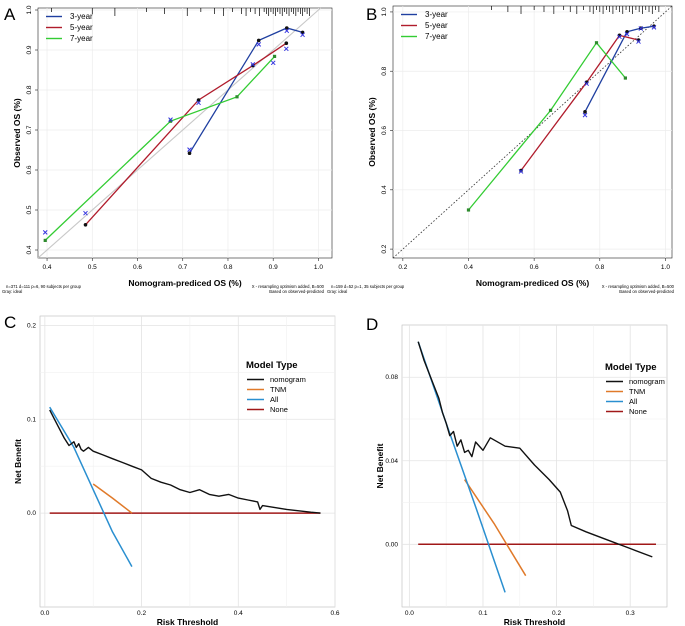 The height and width of the screenshot is (626, 685). I want to click on x-tick-label: 0.5, so click(92, 267).